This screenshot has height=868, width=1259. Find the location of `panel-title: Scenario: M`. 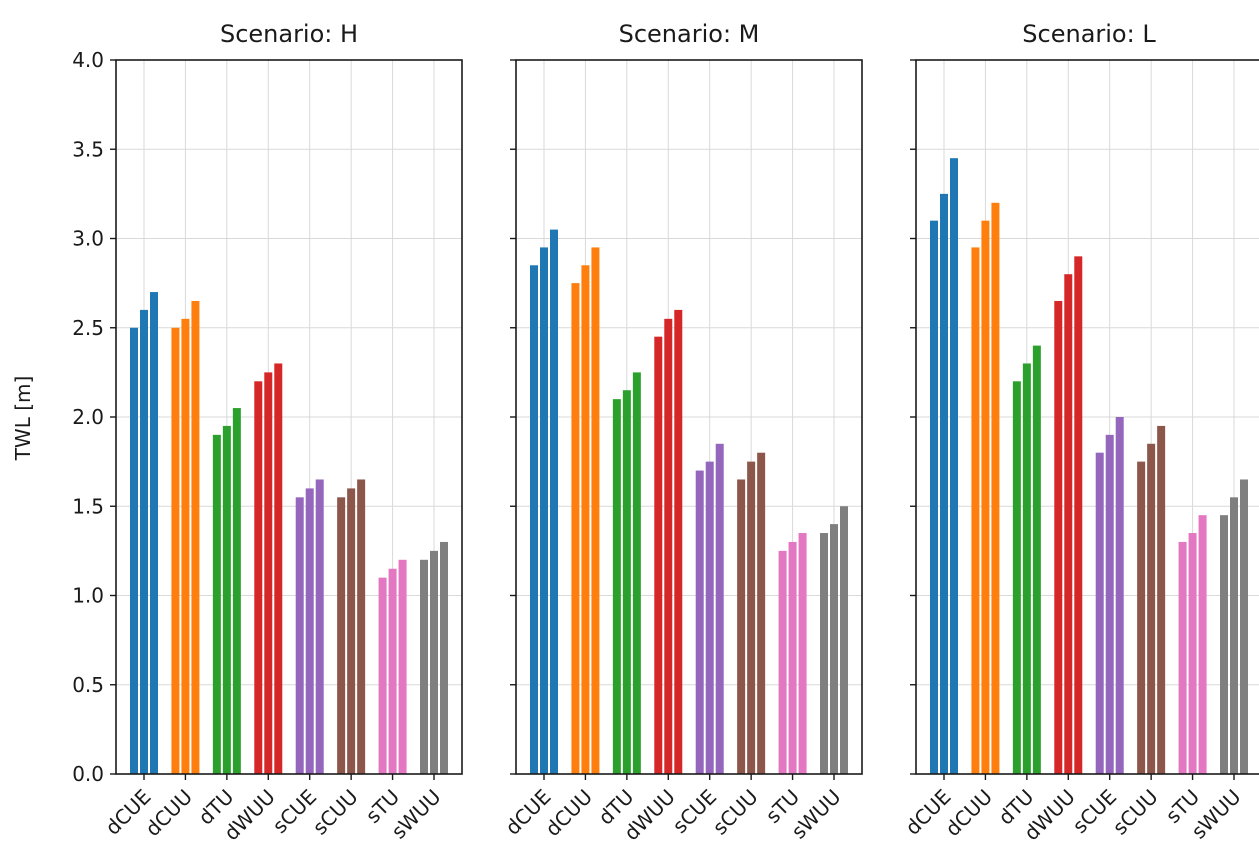

panel-title: Scenario: M is located at coordinates (689, 34).